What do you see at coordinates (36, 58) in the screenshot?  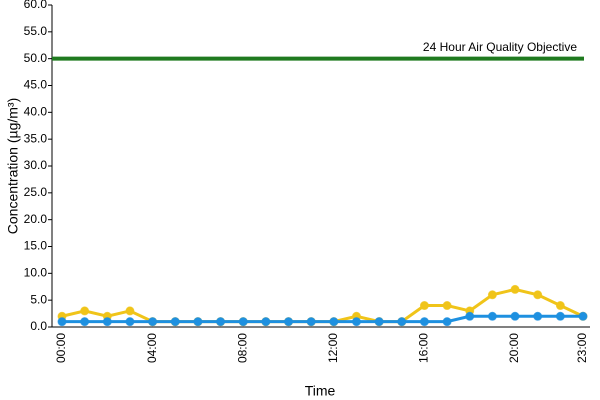 I see `y-tick-label: 50.0` at bounding box center [36, 58].